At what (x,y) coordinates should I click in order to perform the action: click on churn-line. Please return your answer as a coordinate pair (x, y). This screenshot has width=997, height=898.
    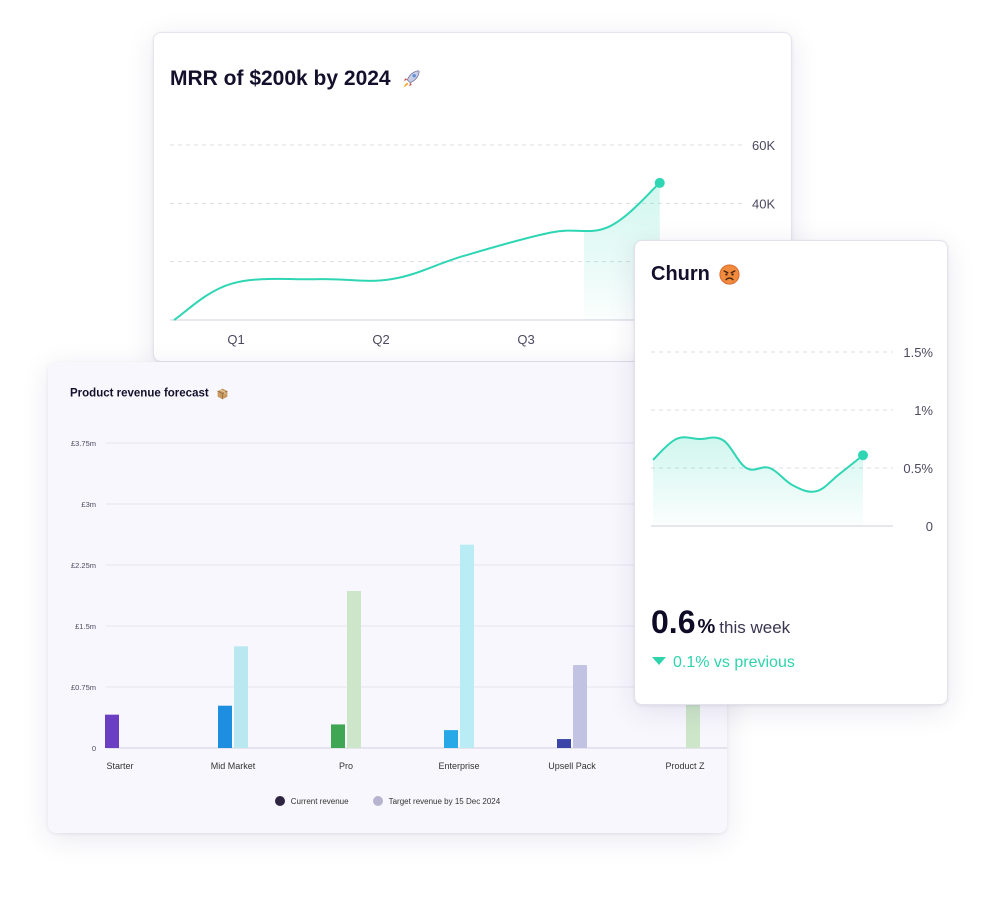
    Looking at the image, I should click on (758, 464).